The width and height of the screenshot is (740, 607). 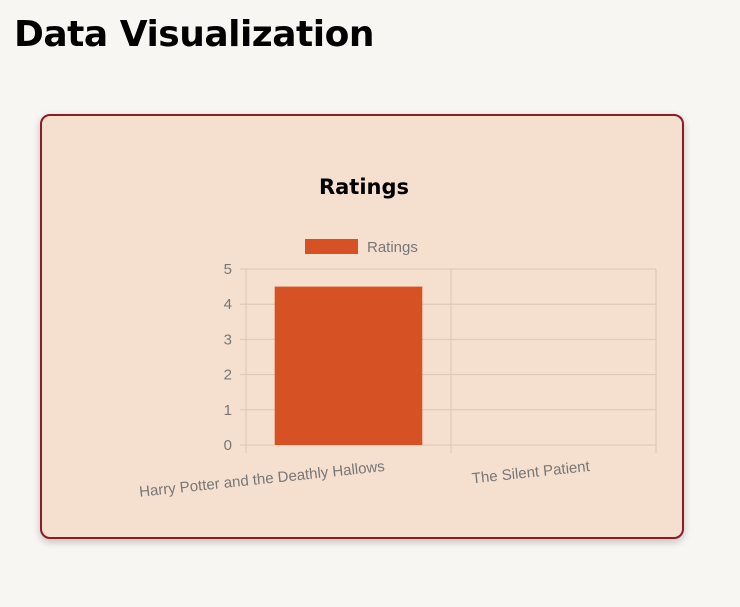 What do you see at coordinates (228, 375) in the screenshot?
I see `y-tick-label: 2` at bounding box center [228, 375].